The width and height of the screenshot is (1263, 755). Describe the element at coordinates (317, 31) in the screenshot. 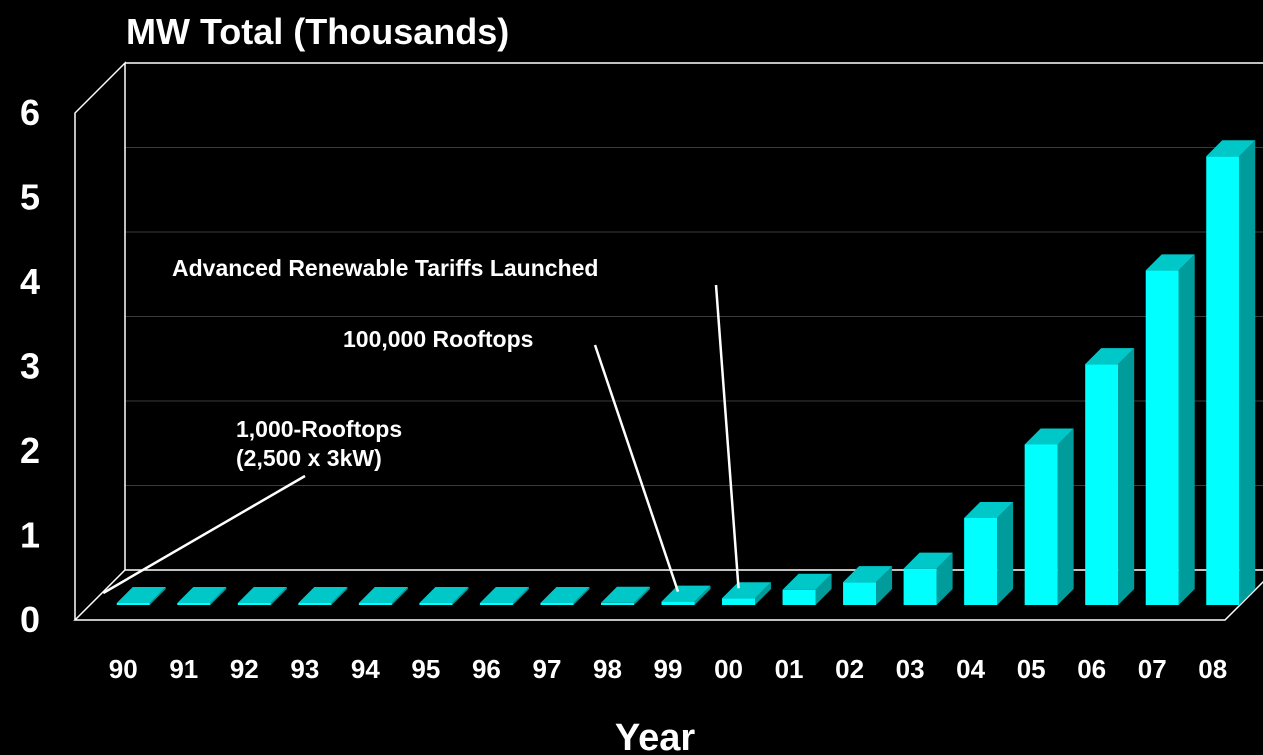

I see `chart-title: MW Total (Thousands)` at that location.